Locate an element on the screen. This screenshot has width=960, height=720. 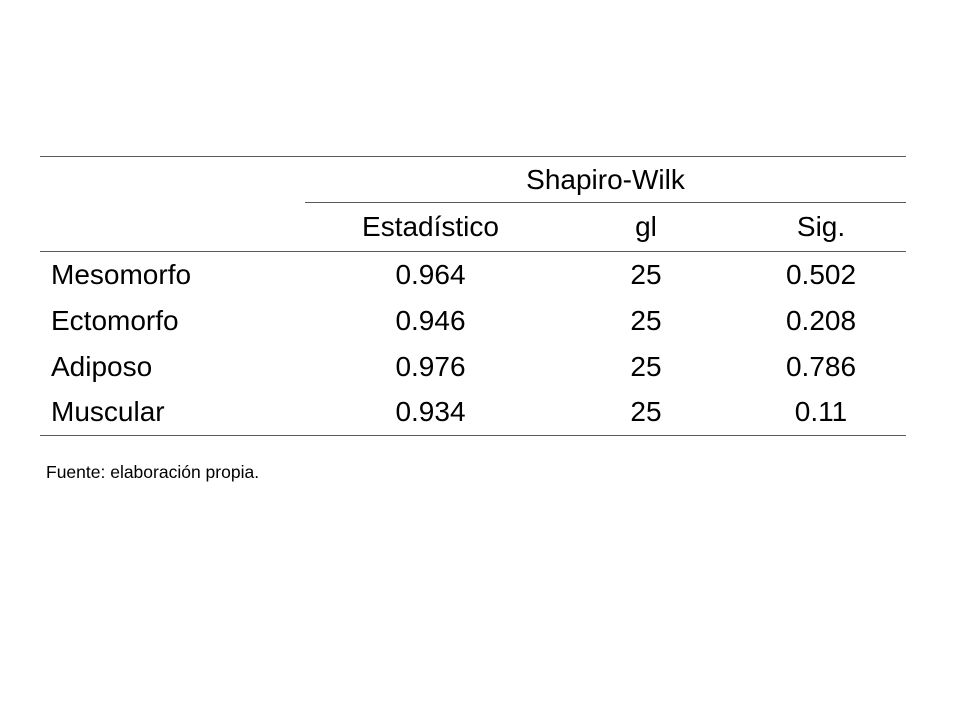
row-label: Adiposo is located at coordinates (102, 366).